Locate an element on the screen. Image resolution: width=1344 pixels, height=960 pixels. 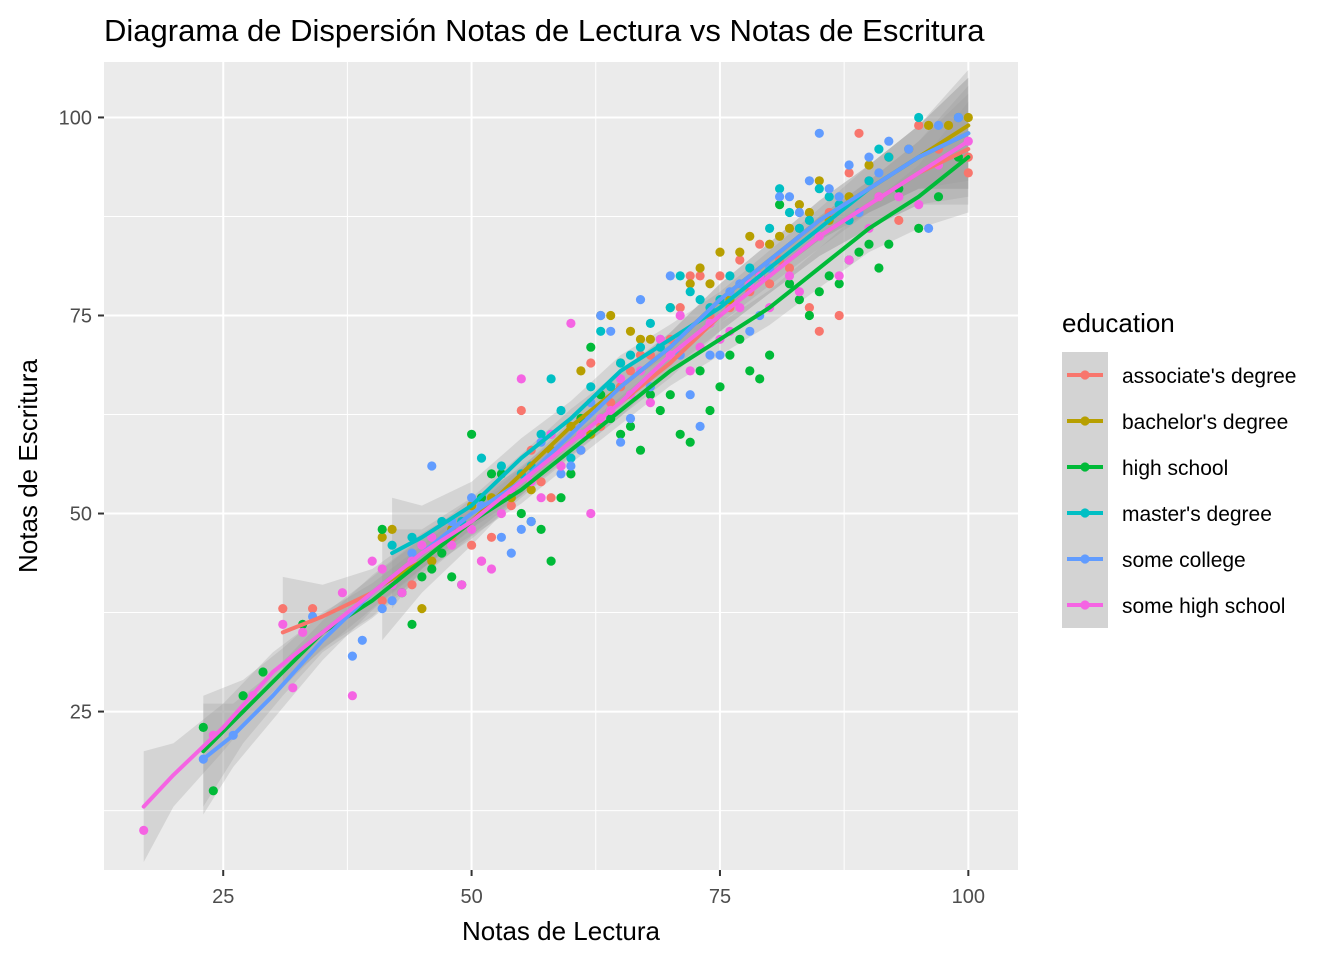
x-axis-label: Notas de Lectura is located at coordinates (561, 931).